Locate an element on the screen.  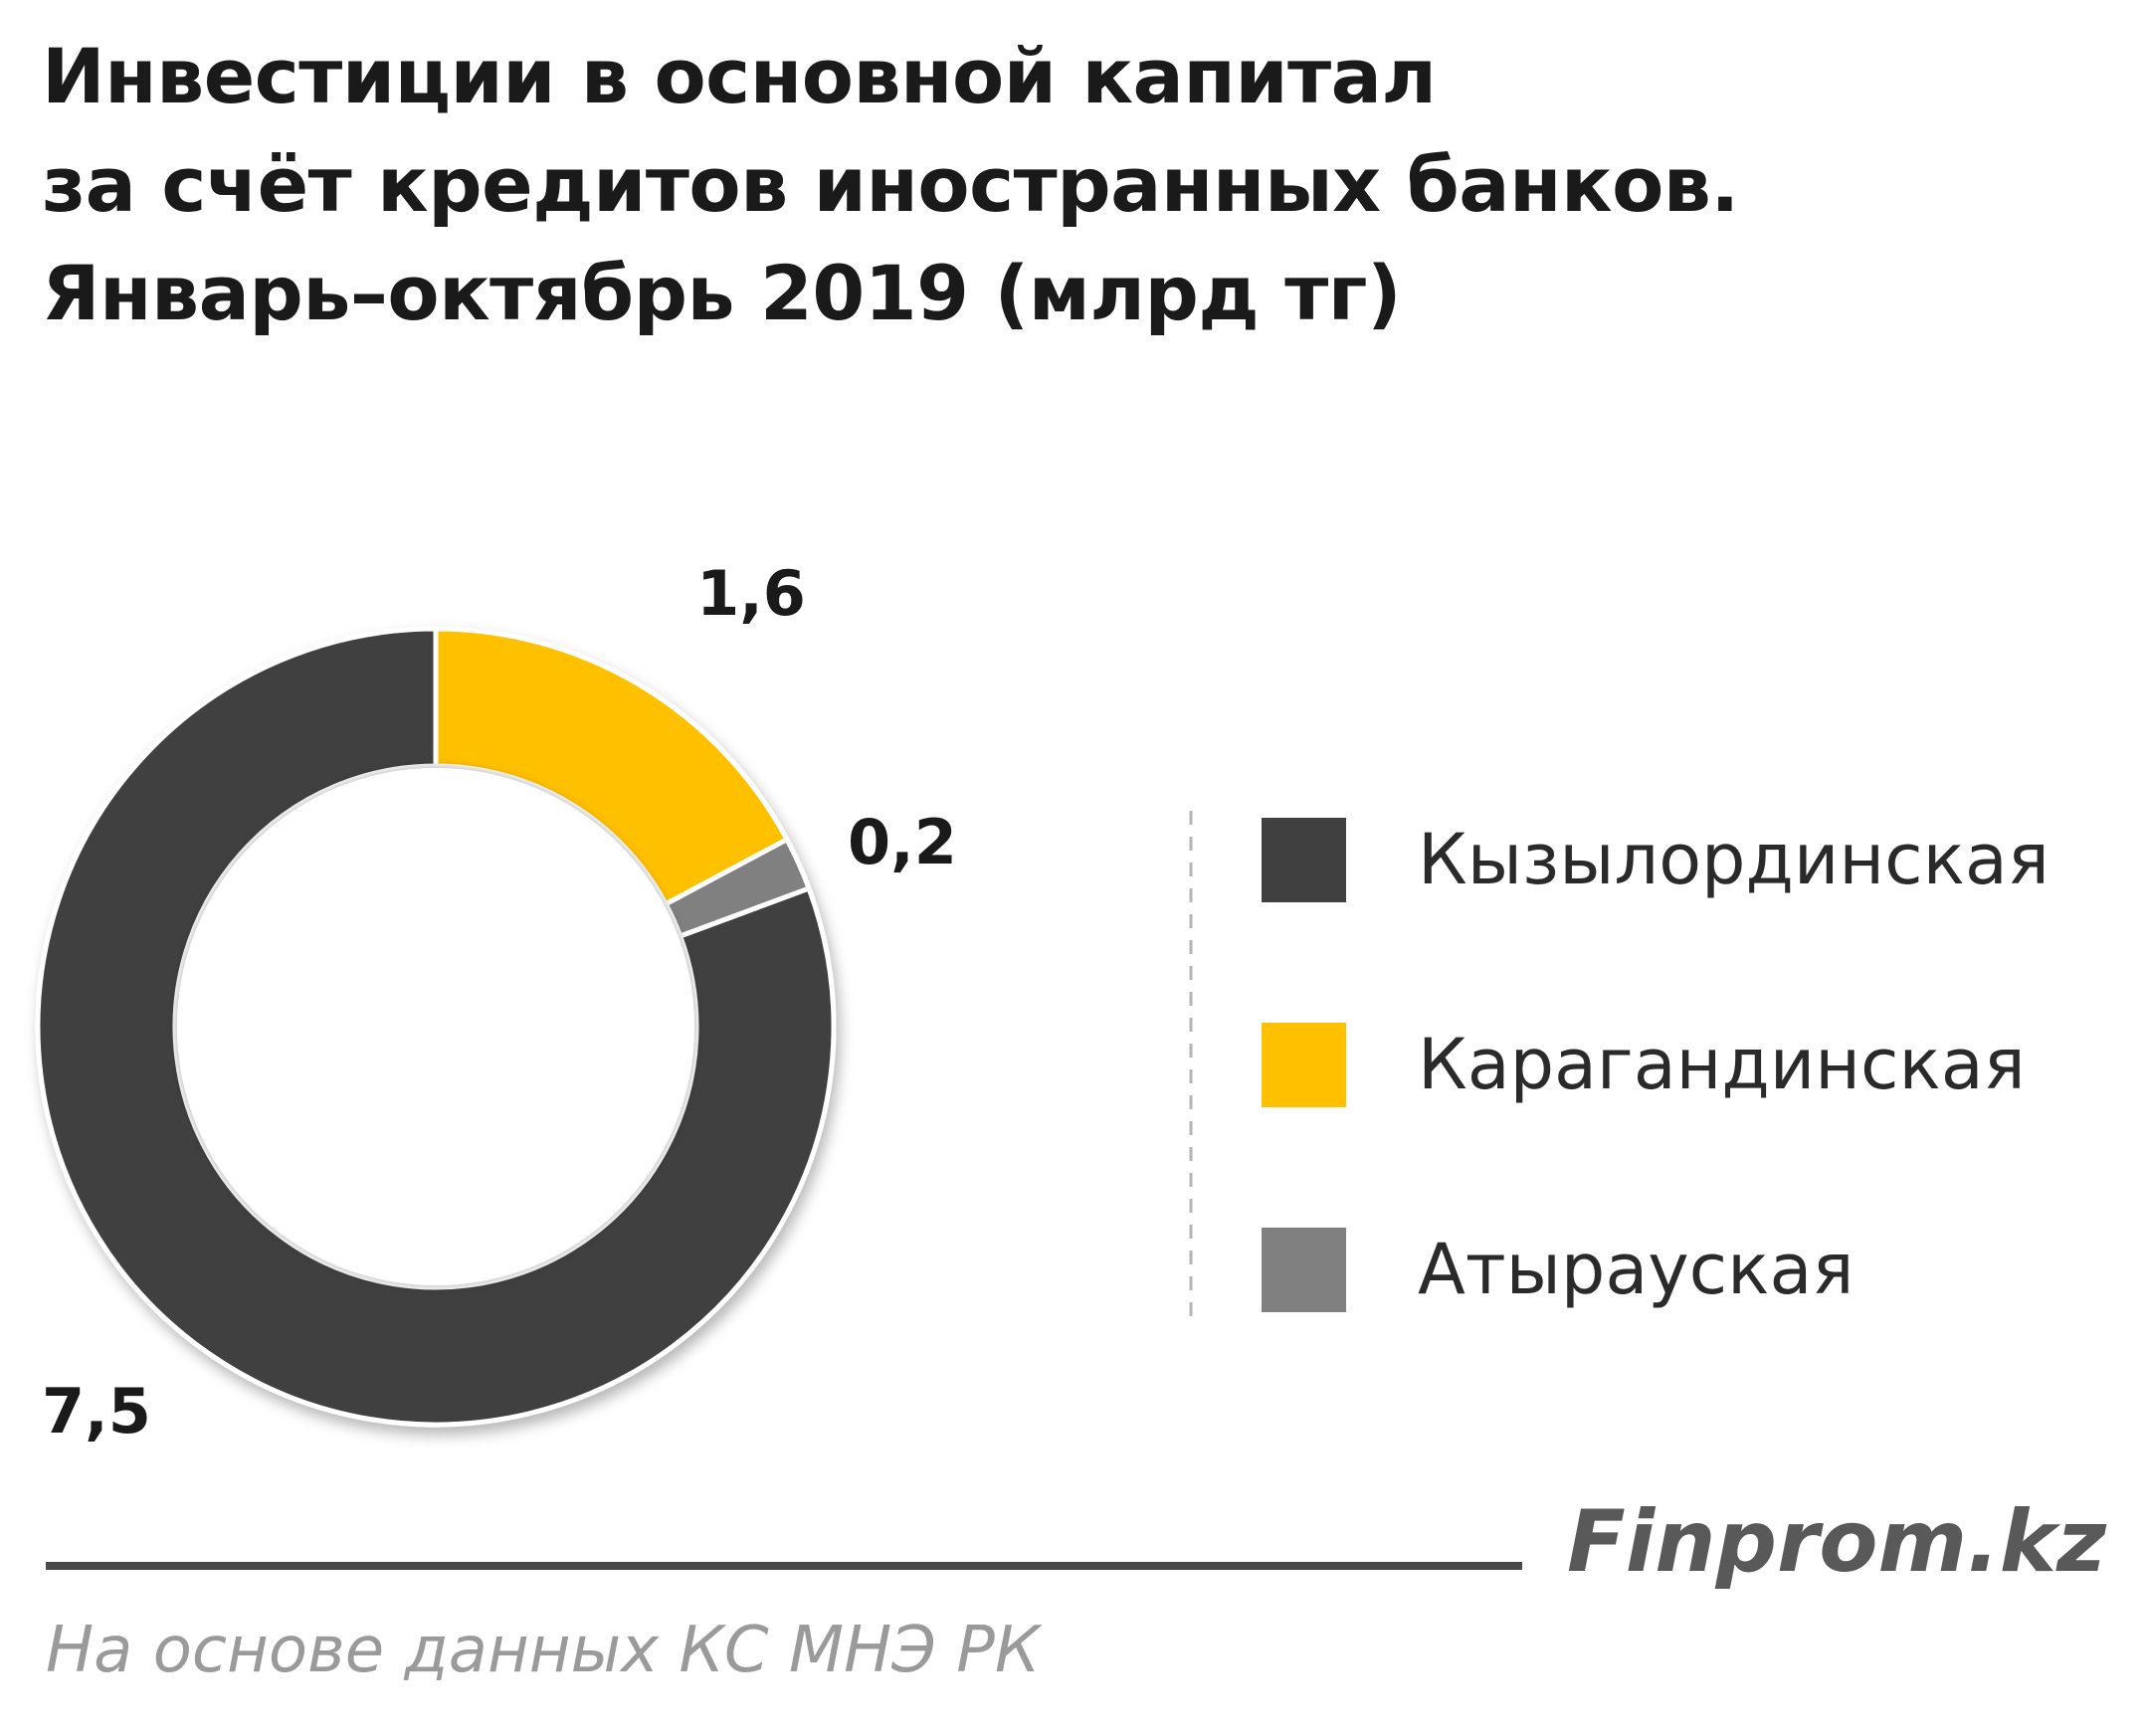
source-note: На основе данных КС МНЭ РК is located at coordinates (544, 1651).